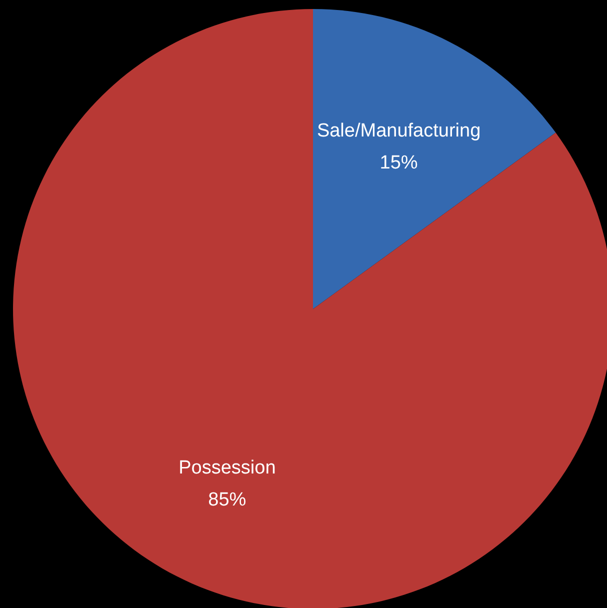 The width and height of the screenshot is (607, 608). What do you see at coordinates (227, 467) in the screenshot?
I see `slice-label: Possession` at bounding box center [227, 467].